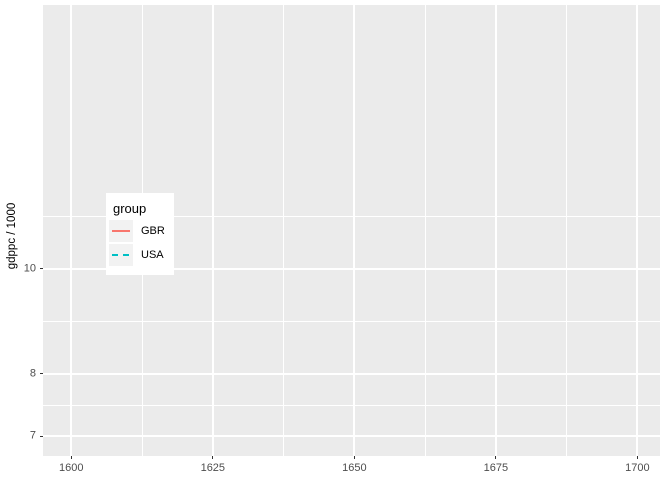 The width and height of the screenshot is (672, 480). I want to click on legend: group GBR USA, so click(140, 234).